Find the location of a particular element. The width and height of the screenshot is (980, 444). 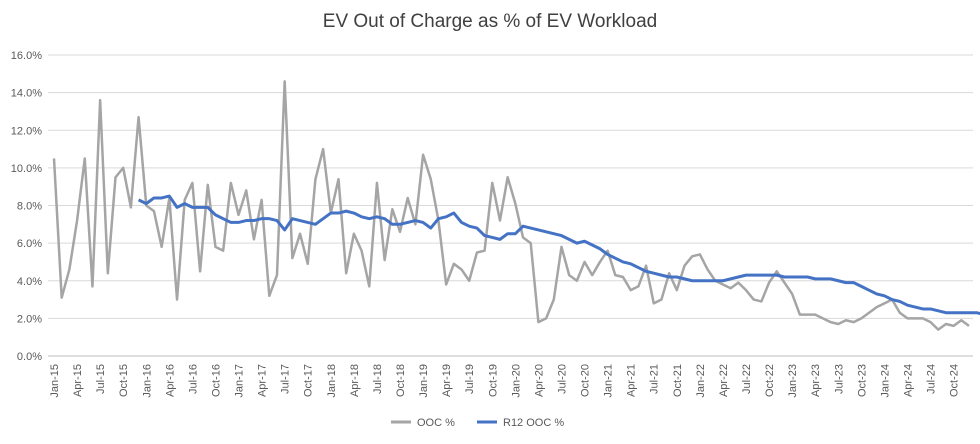

x-tick-label: Jul-23 is located at coordinates (839, 379).